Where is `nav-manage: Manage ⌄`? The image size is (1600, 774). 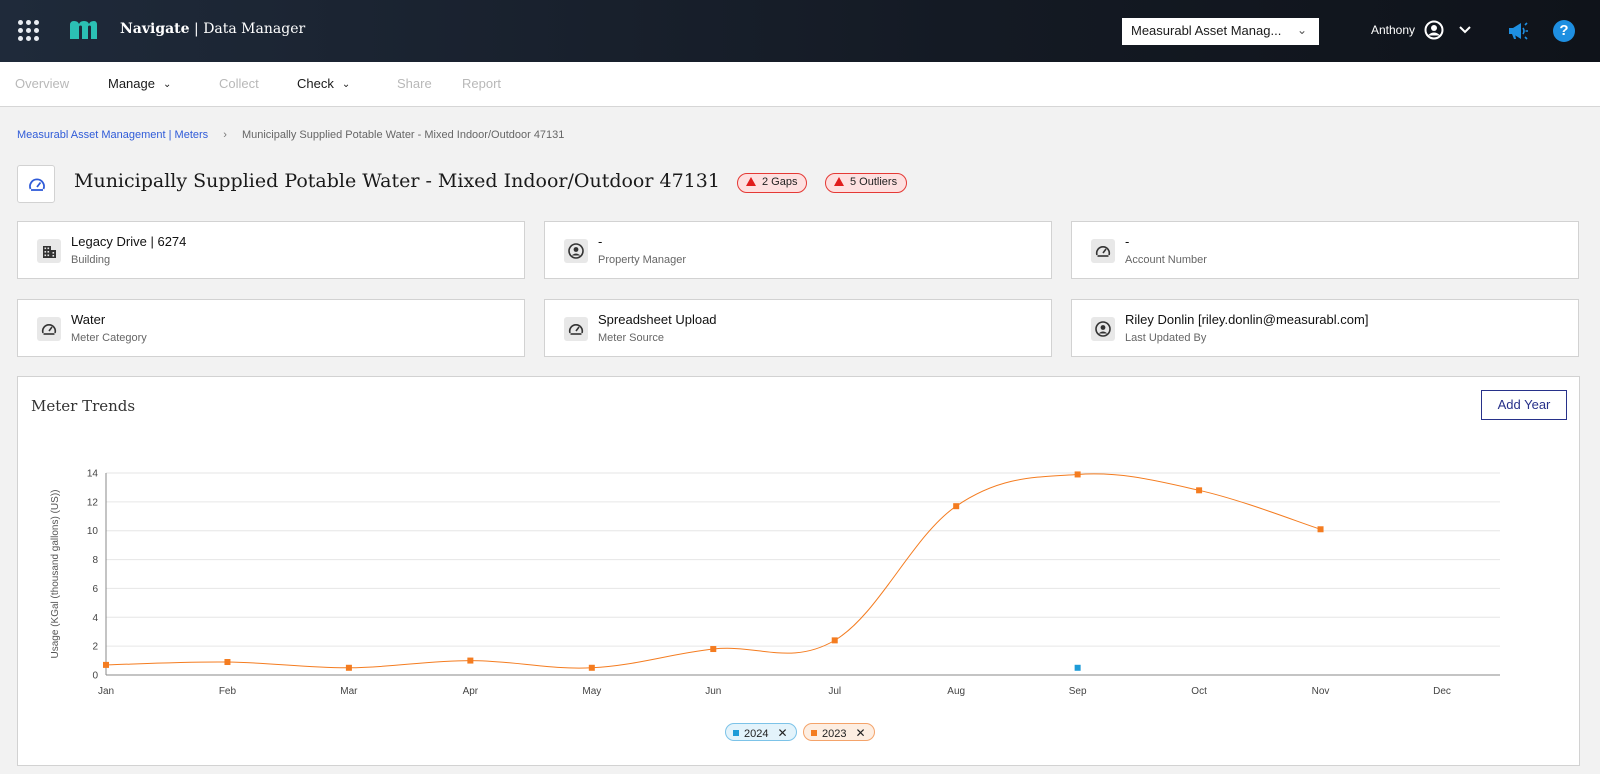
nav-manage: Manage ⌄ is located at coordinates (139, 83).